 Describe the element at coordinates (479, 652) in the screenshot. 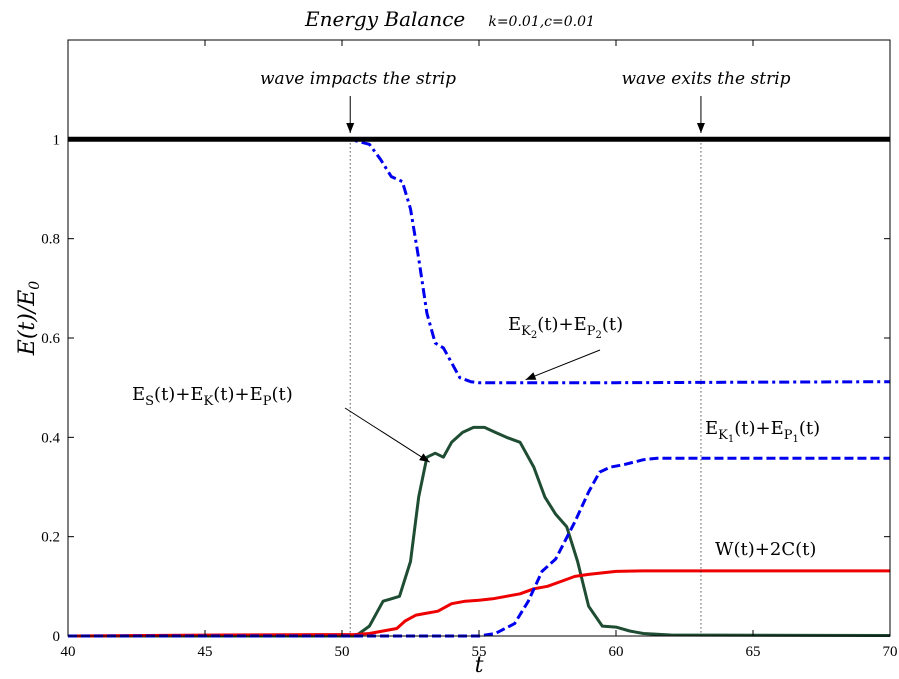

I see `x-tick-label: 55` at that location.